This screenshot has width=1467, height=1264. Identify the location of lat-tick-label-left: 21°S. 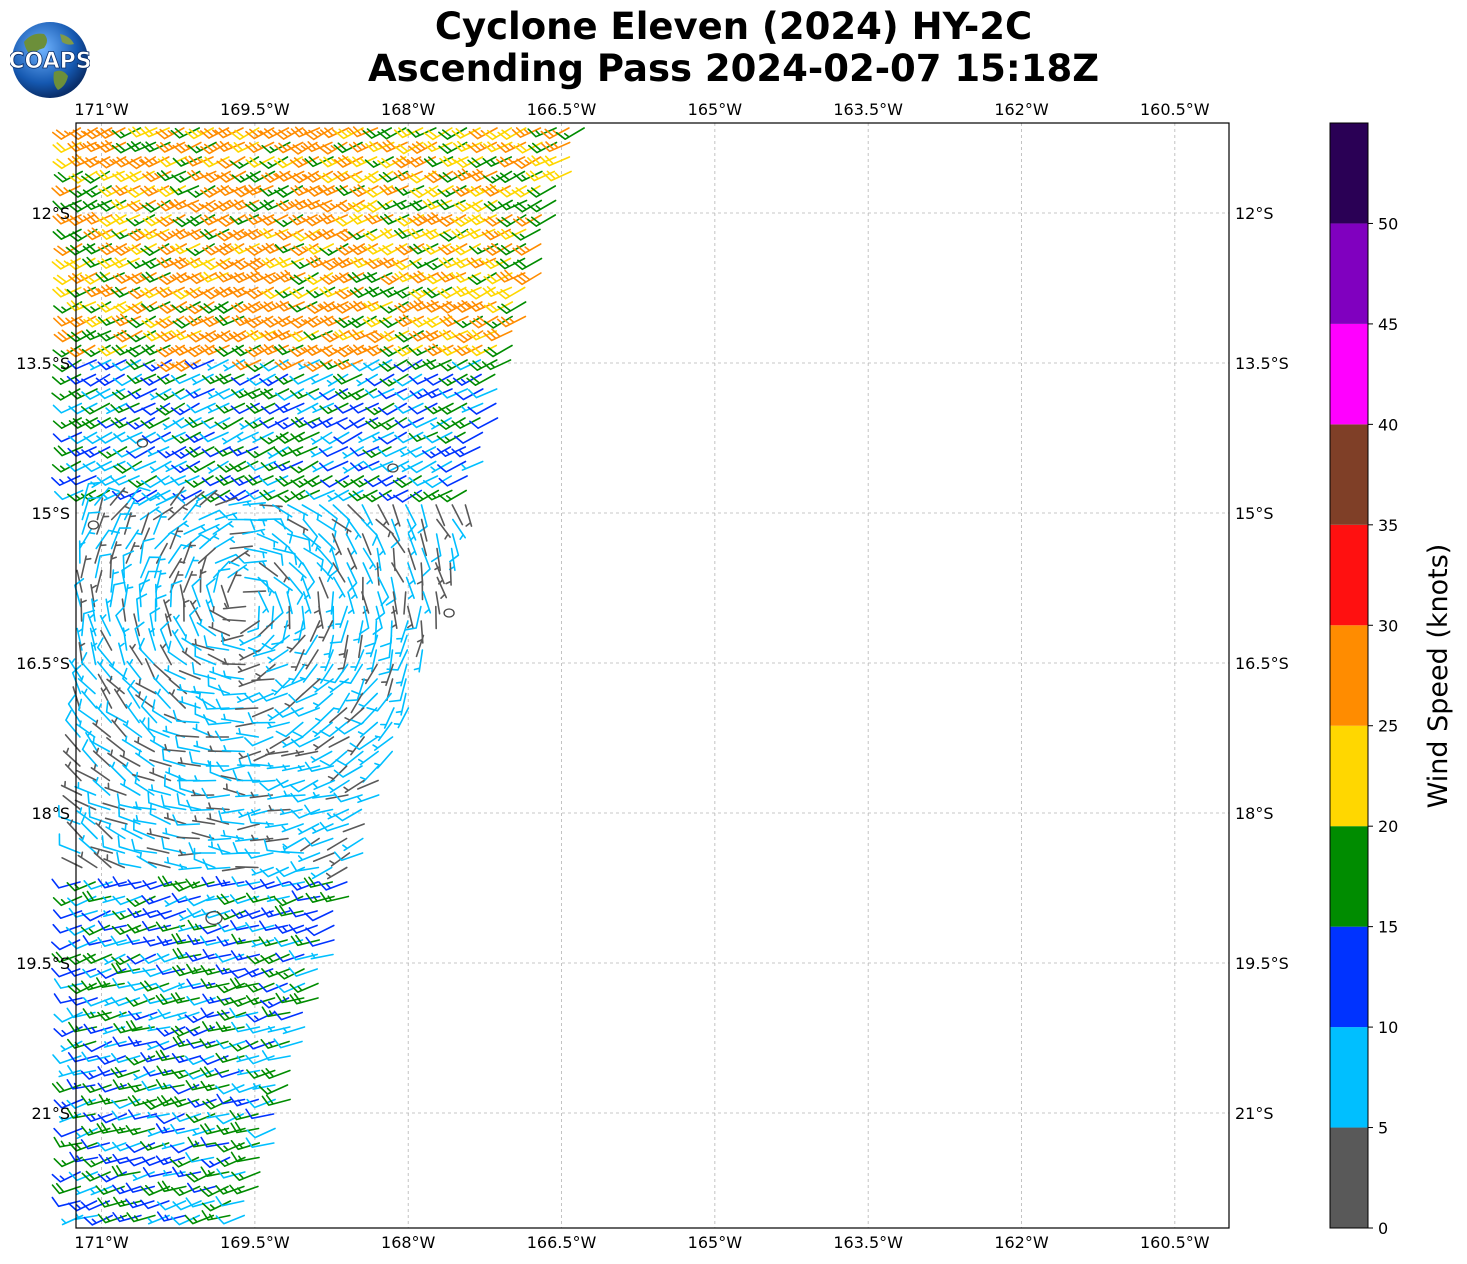
(50, 1113).